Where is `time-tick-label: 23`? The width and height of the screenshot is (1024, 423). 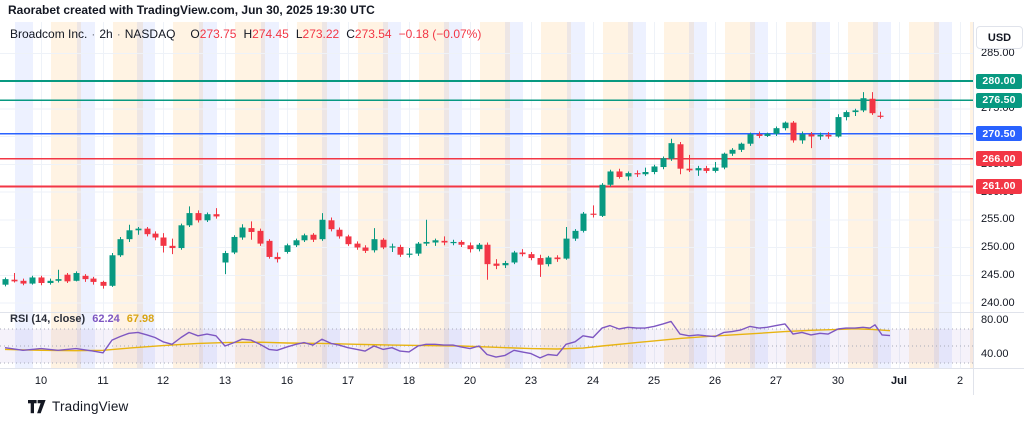
time-tick-label: 23 is located at coordinates (531, 381).